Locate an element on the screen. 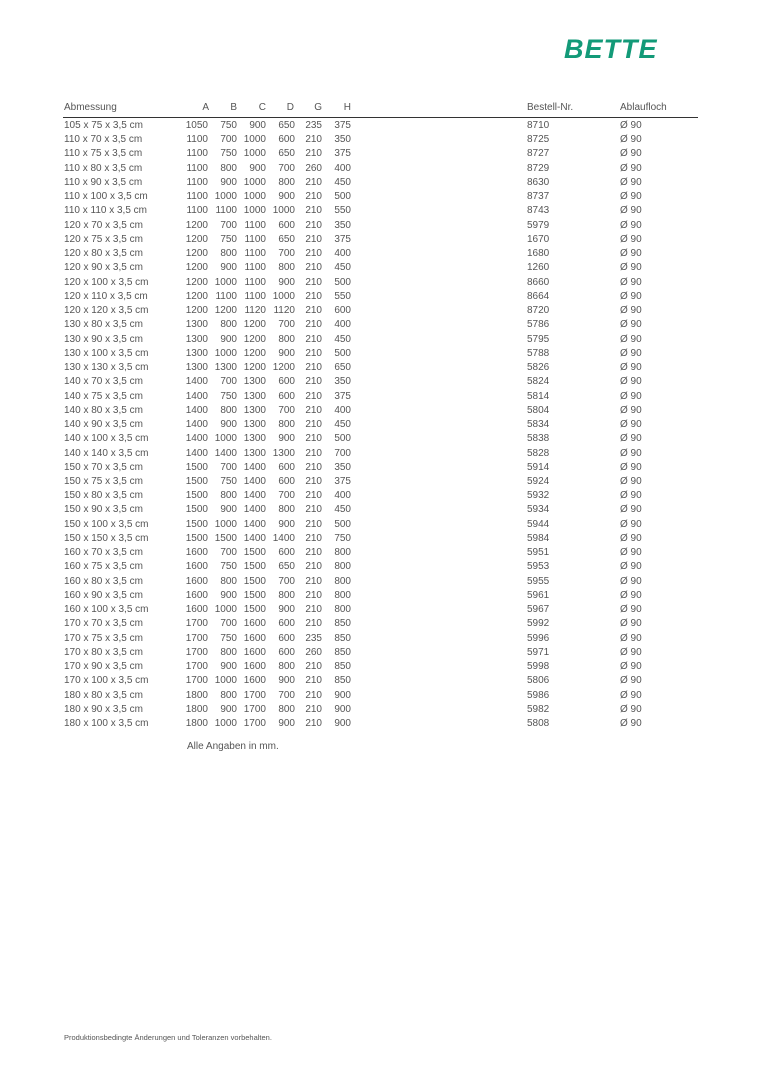  table-cell: 8660 is located at coordinates (538, 282).